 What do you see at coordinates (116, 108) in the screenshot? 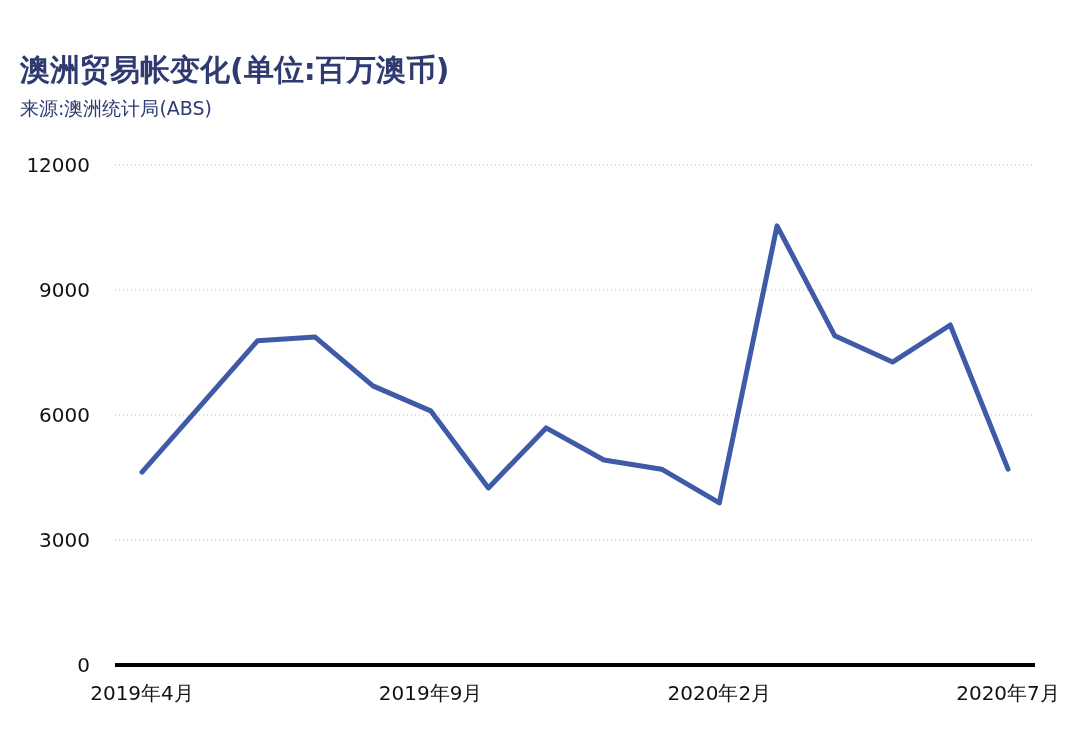
I see `chart-subtitle: 来源:澳洲统计局(ABS)` at bounding box center [116, 108].